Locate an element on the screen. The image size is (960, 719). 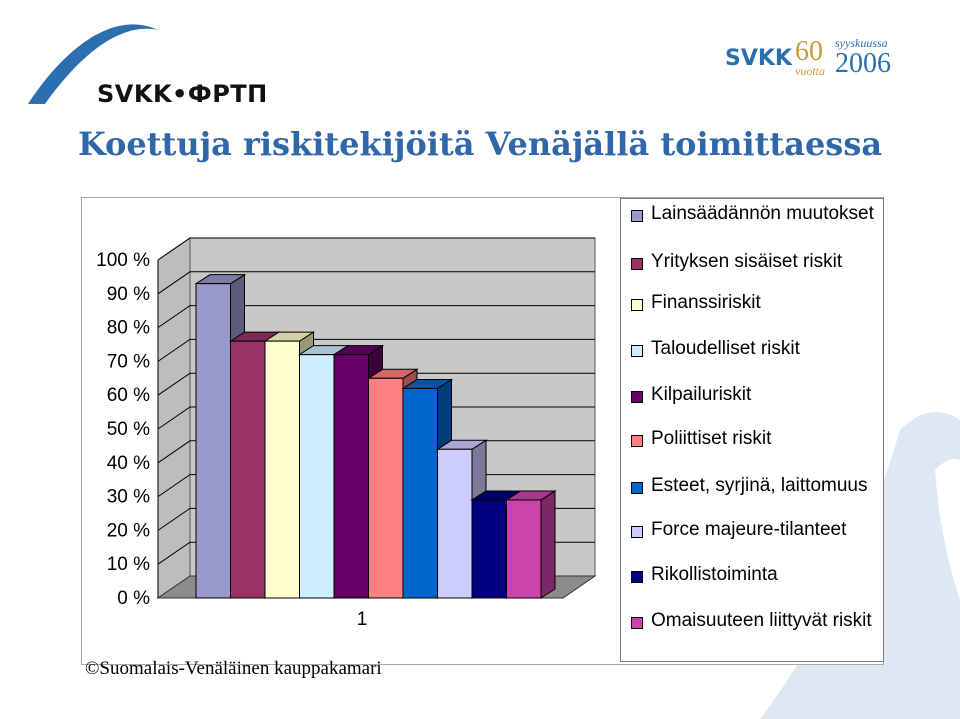
swoosh-icon is located at coordinates (93, 64).